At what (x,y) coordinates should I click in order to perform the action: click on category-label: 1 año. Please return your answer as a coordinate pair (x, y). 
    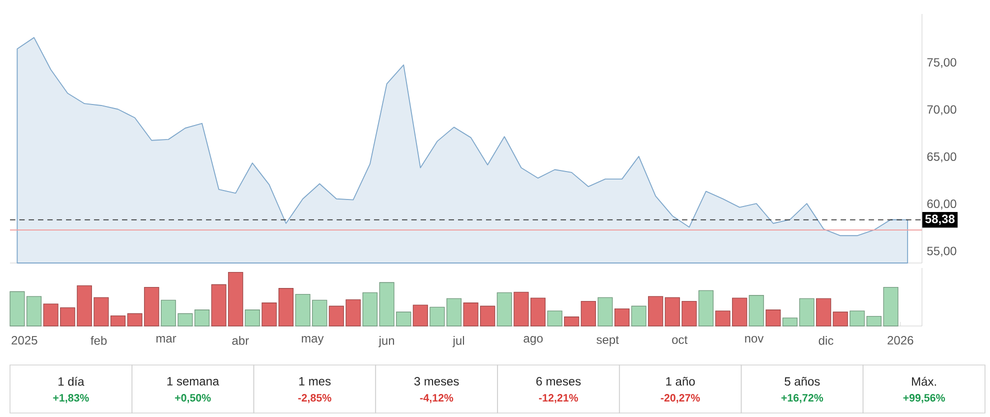
    Looking at the image, I should click on (680, 381).